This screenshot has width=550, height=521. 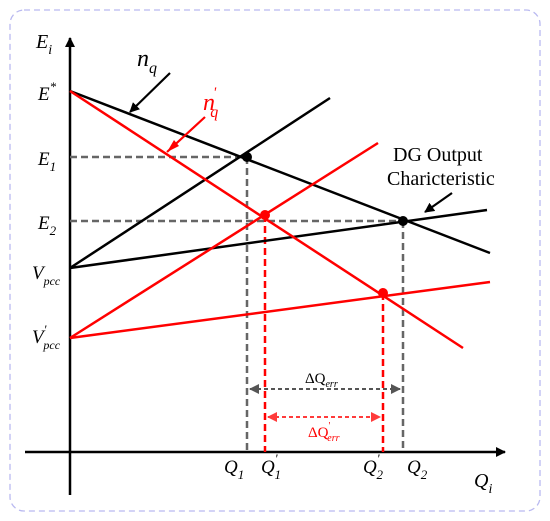 What do you see at coordinates (321, 380) in the screenshot?
I see `delta-q-err-label: ΔQerr` at bounding box center [321, 380].